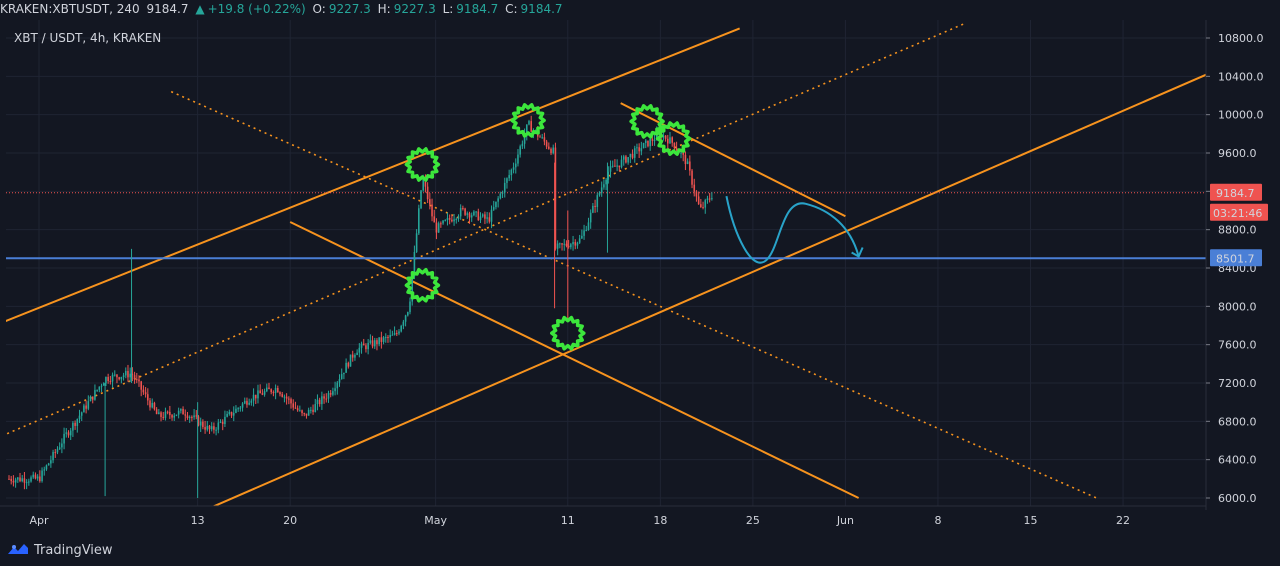 This screenshot has height=566, width=1280. What do you see at coordinates (753, 520) in the screenshot?
I see `time-tick-label: 25` at bounding box center [753, 520].